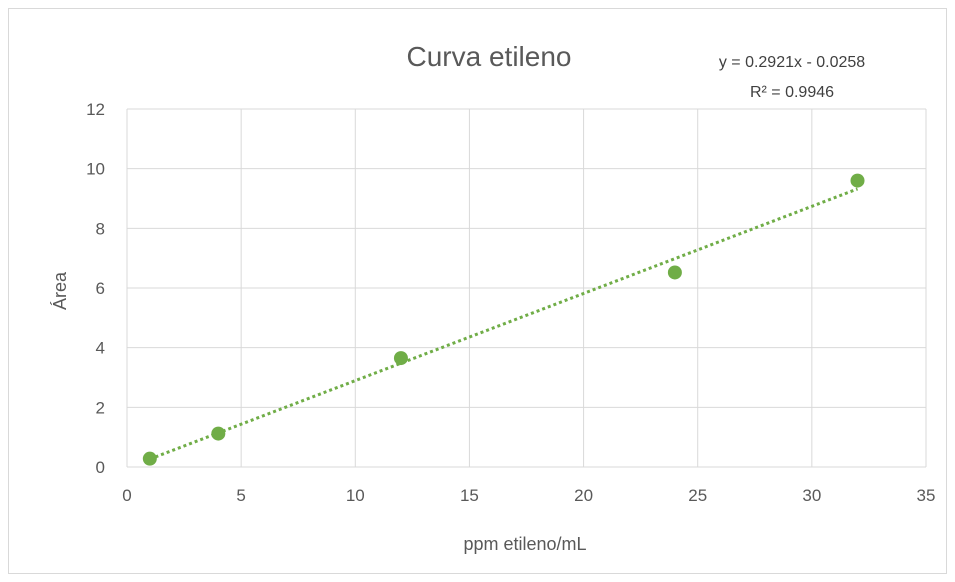 This screenshot has height=582, width=955. What do you see at coordinates (126, 495) in the screenshot?
I see `x-tick-label: 0` at bounding box center [126, 495].